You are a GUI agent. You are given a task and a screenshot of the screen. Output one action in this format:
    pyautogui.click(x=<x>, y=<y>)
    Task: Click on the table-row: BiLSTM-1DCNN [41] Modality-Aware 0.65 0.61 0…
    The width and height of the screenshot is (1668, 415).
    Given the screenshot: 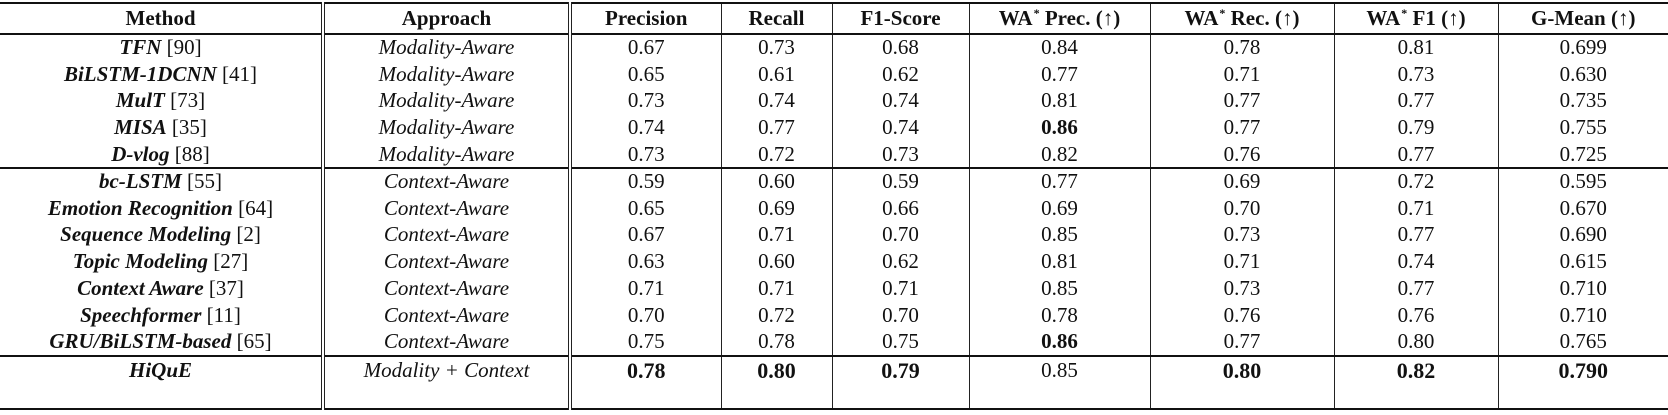 What is the action you would take?
    pyautogui.click(x=834, y=74)
    